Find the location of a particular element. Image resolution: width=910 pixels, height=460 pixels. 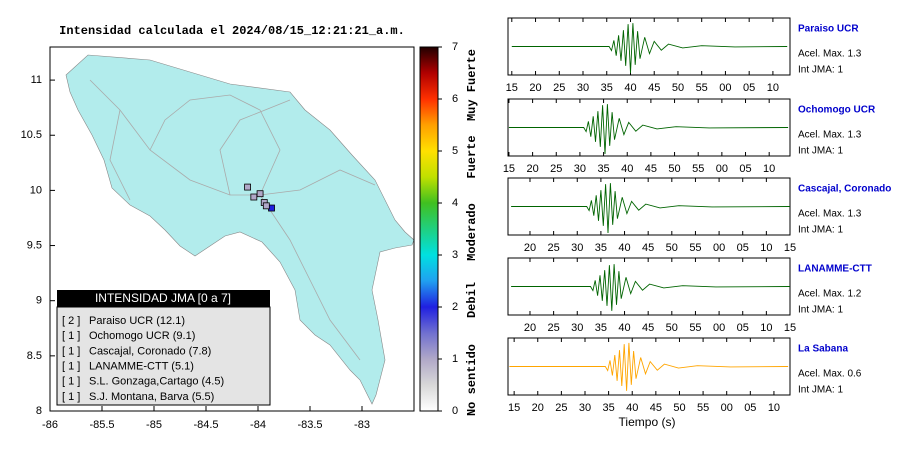

colorbar is located at coordinates (429, 229).